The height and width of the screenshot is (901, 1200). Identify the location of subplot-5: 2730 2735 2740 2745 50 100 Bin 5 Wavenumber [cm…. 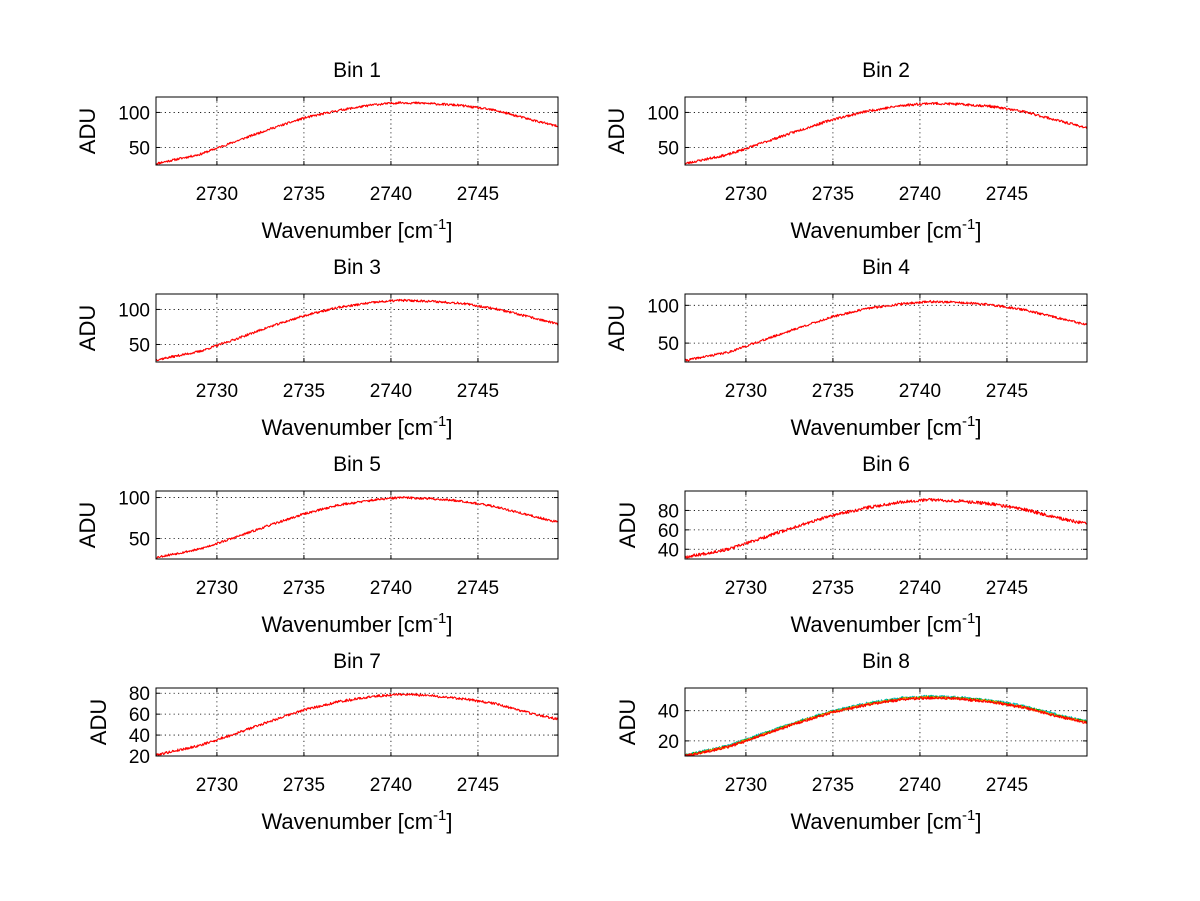
(317, 545).